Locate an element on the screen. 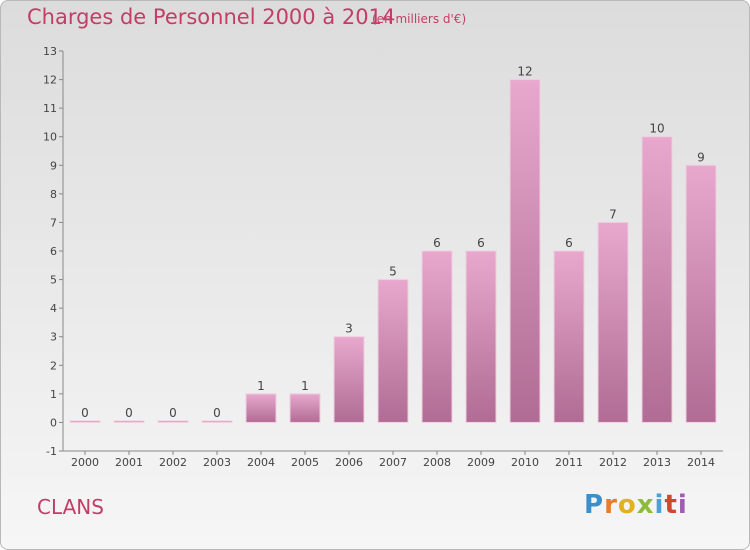 The width and height of the screenshot is (750, 550). y-tick-label: 7 is located at coordinates (53, 222).